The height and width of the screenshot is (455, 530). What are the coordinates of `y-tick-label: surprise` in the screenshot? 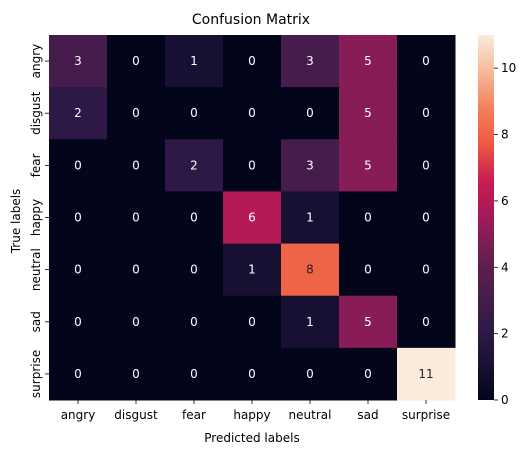 It's located at (36, 374).